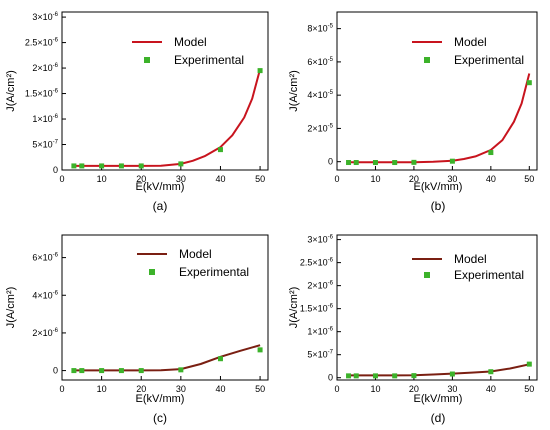  Describe the element at coordinates (438, 206) in the screenshot. I see `panel-b-caption: (b)` at that location.